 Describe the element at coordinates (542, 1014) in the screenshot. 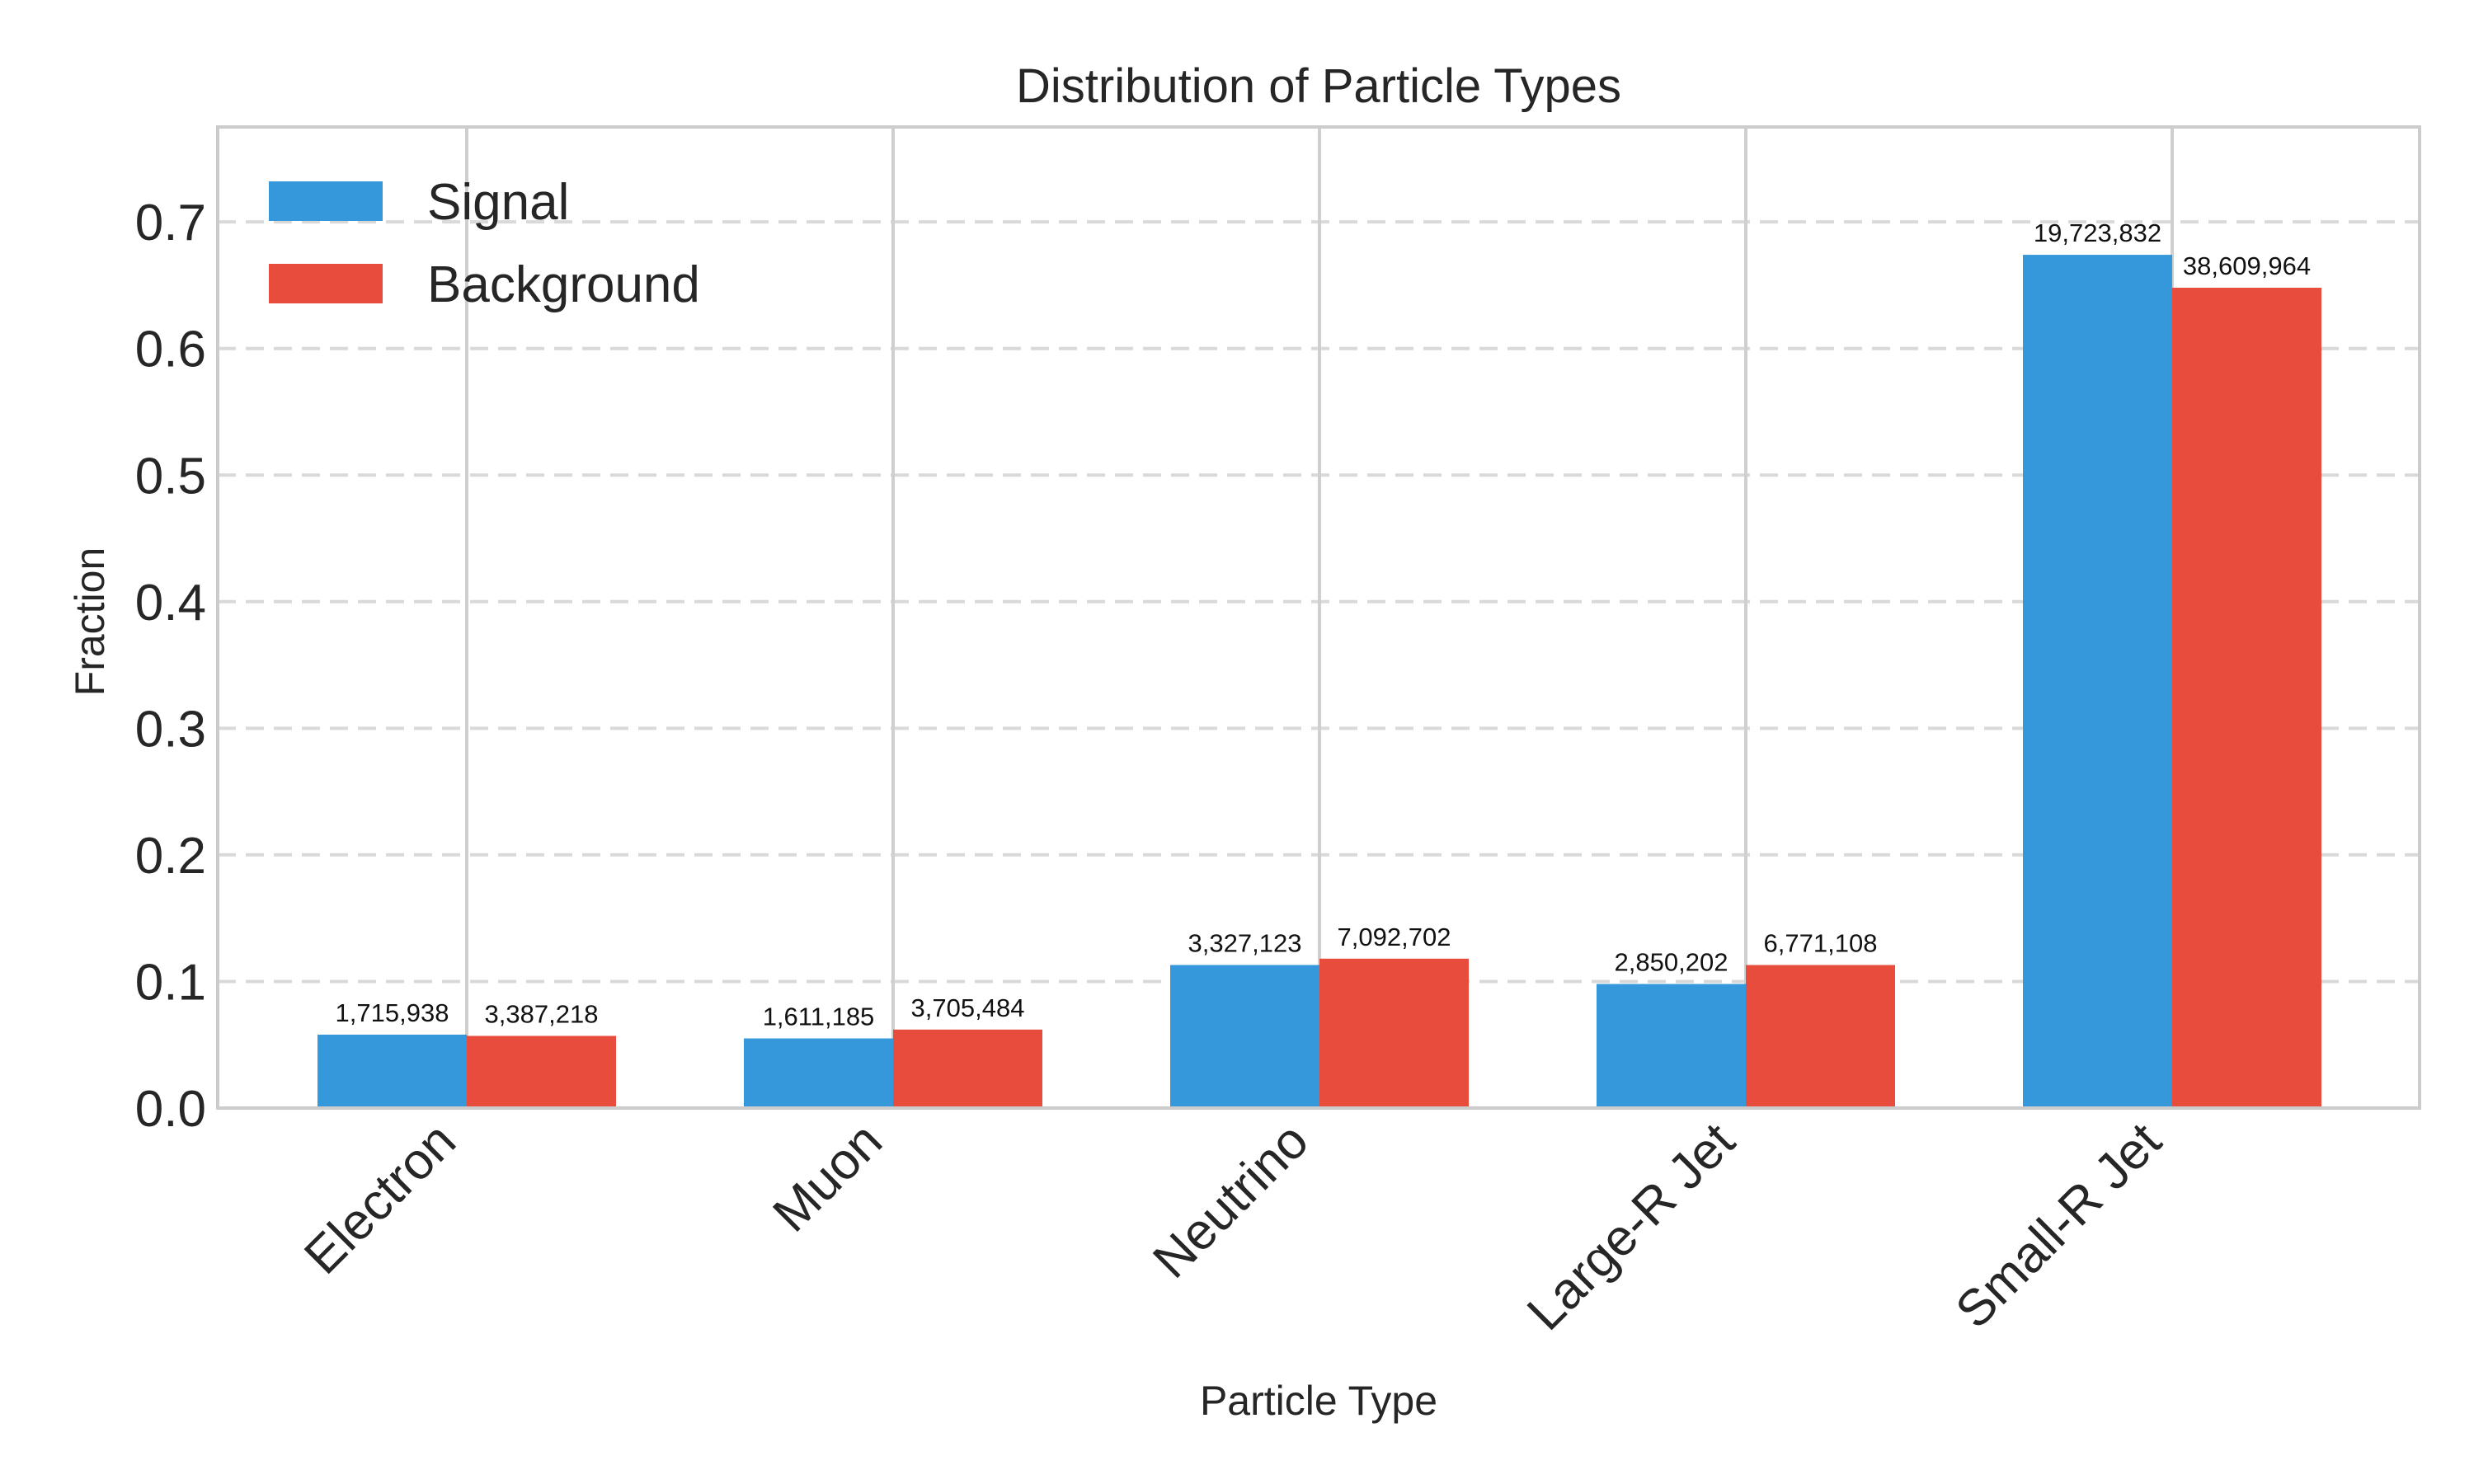

I see `data-label: 3,387,218` at that location.